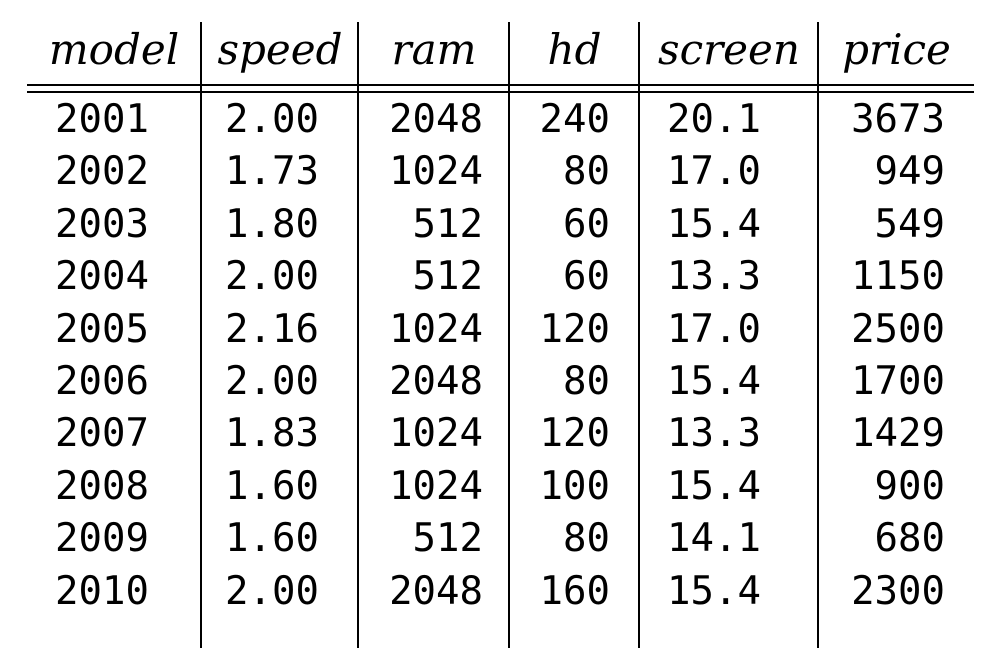  Describe the element at coordinates (499, 487) in the screenshot. I see `table-row: 2008 1.60 1024 100 15.4 900` at that location.